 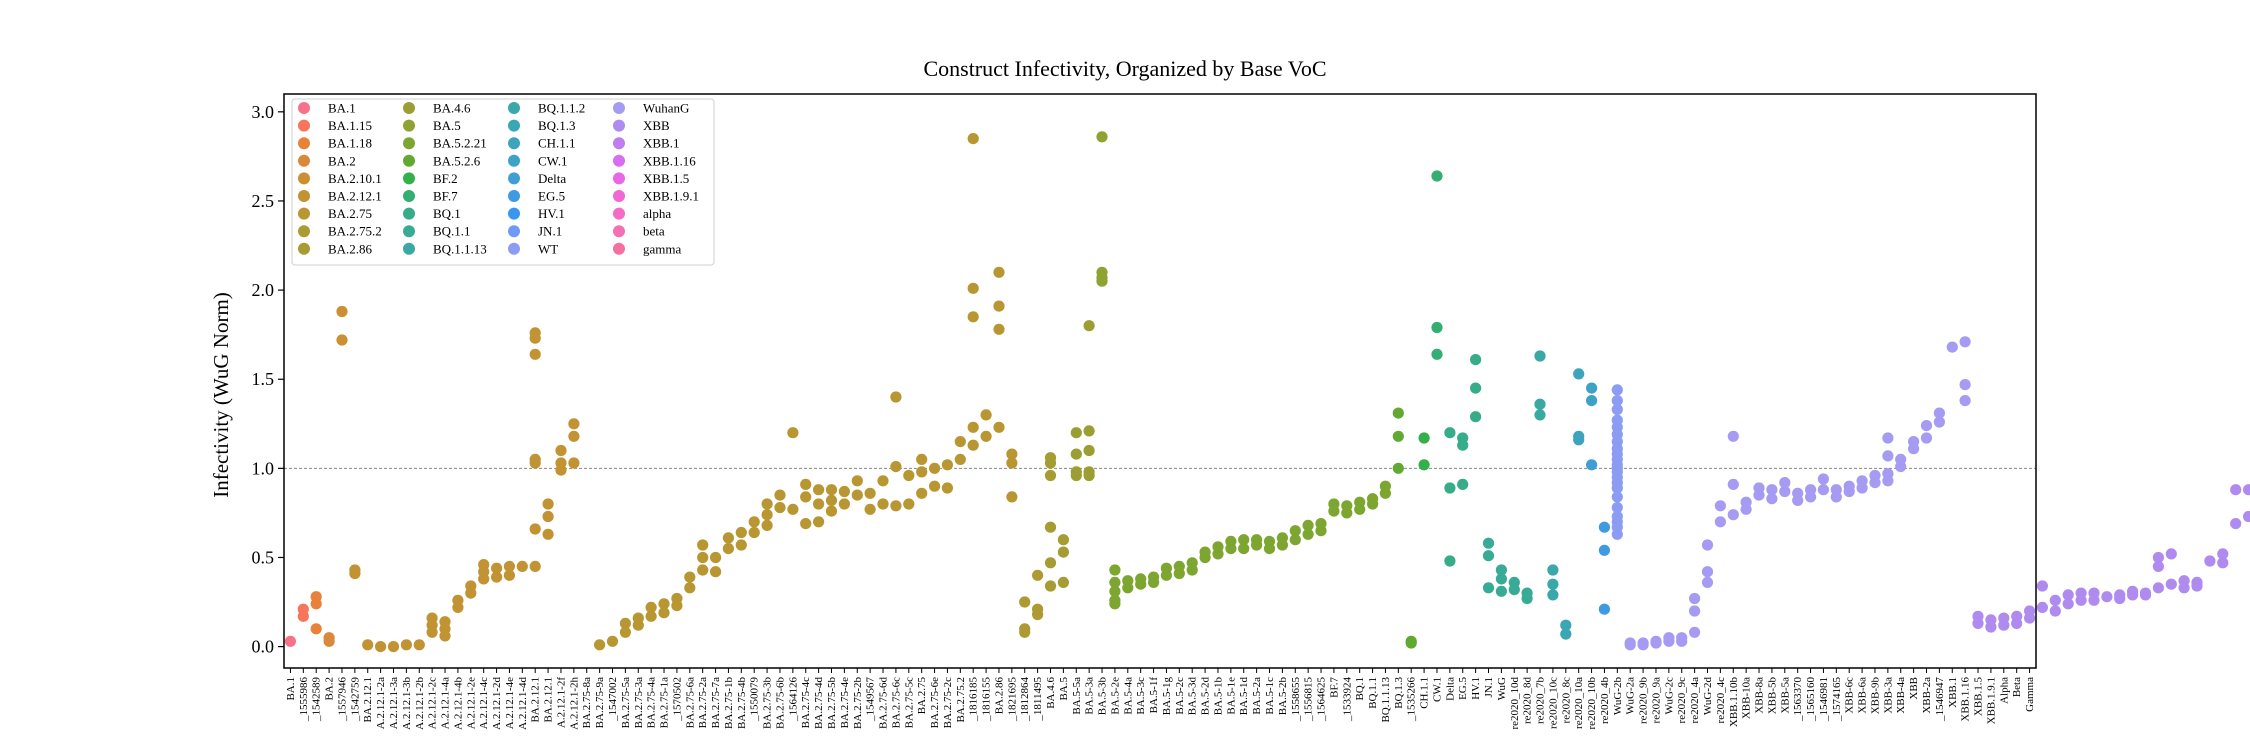 What do you see at coordinates (639, 231) in the screenshot?
I see `legend-item: beta` at bounding box center [639, 231].